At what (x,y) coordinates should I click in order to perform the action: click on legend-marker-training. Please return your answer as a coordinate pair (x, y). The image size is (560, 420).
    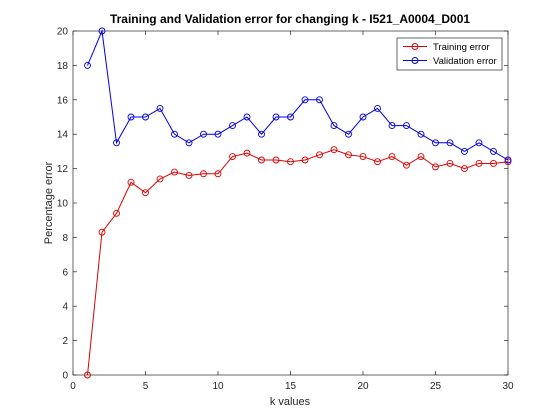
    Looking at the image, I should click on (415, 46).